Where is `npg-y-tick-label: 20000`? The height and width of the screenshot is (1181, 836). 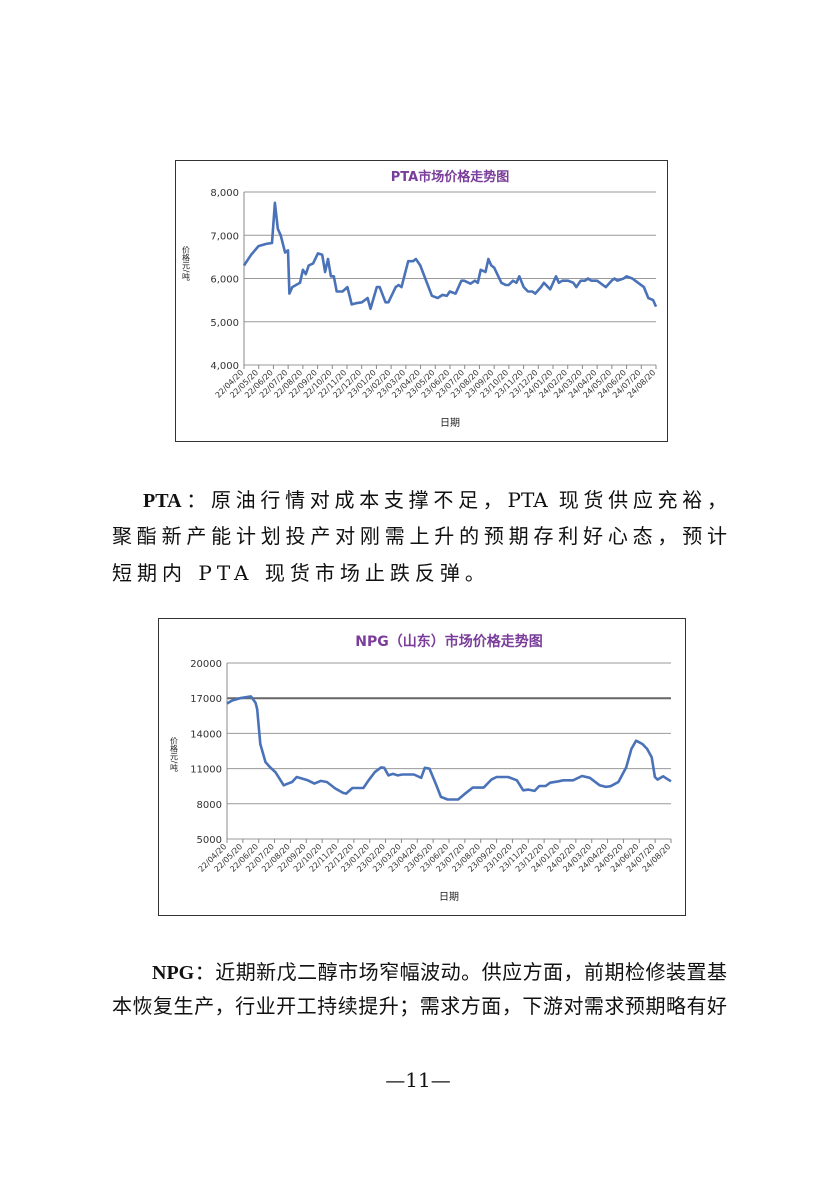
npg-y-tick-label: 20000 is located at coordinates (206, 664).